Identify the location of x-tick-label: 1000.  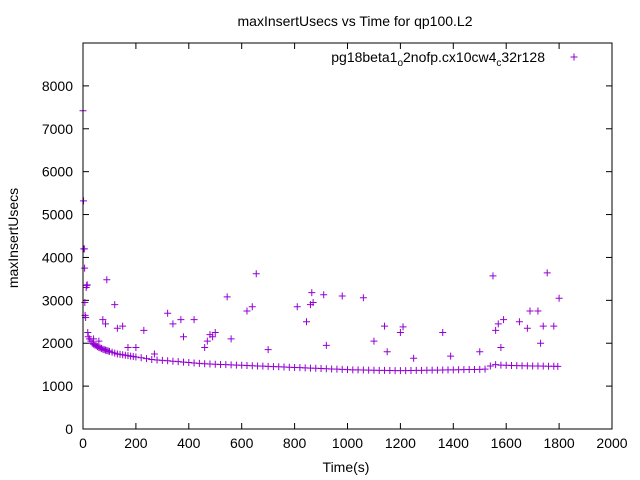
(347, 443).